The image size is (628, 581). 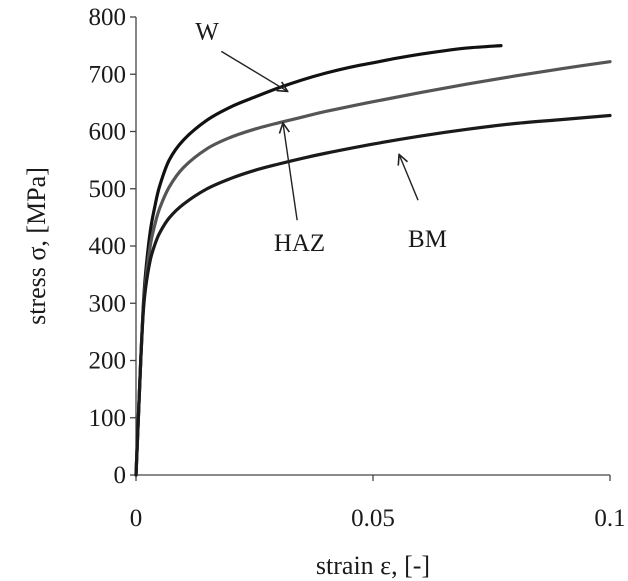 What do you see at coordinates (108, 17) in the screenshot?
I see `y-tick-label: 800` at bounding box center [108, 17].